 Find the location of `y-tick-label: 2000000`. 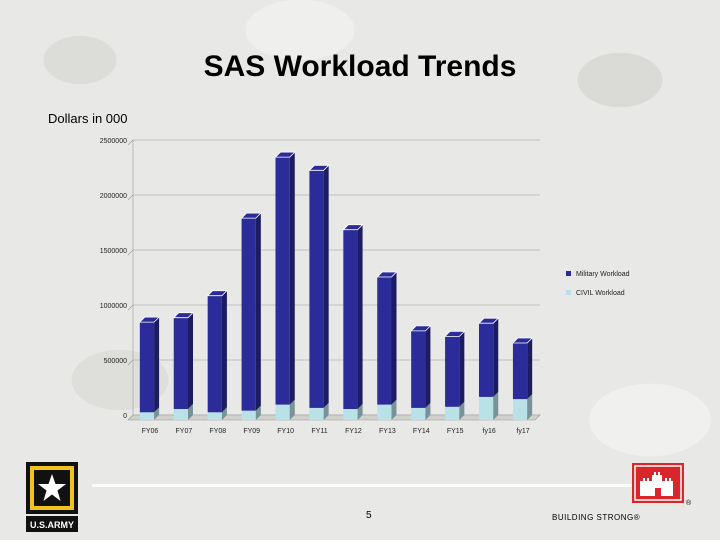

y-tick-label: 2000000 is located at coordinates (113, 196).